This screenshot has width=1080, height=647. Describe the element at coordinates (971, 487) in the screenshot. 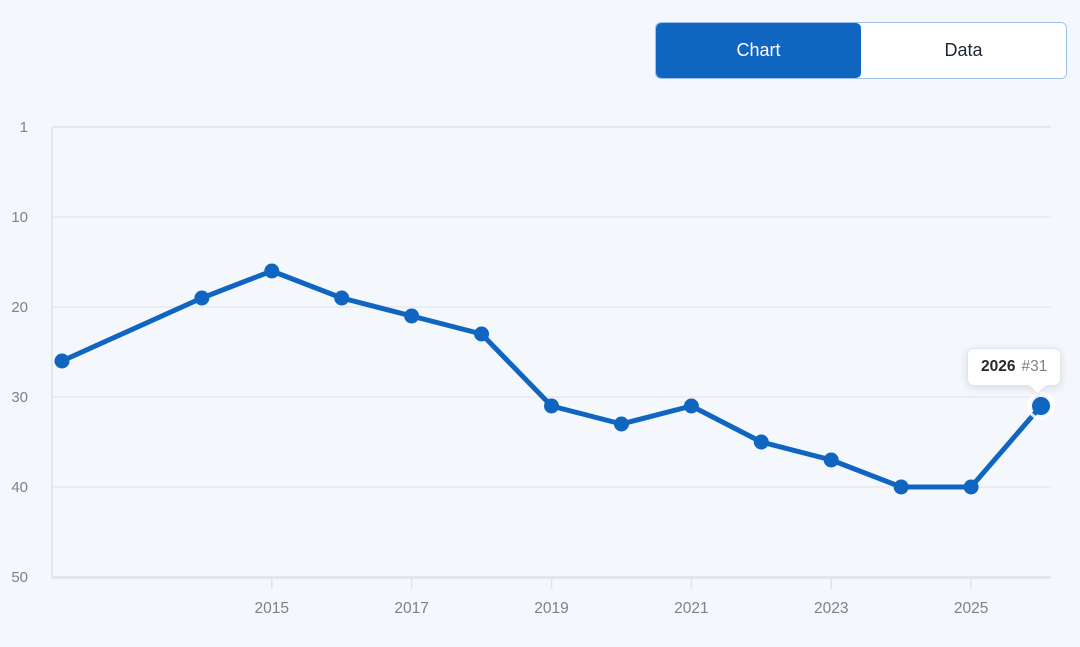

I see `data-point-2025` at that location.